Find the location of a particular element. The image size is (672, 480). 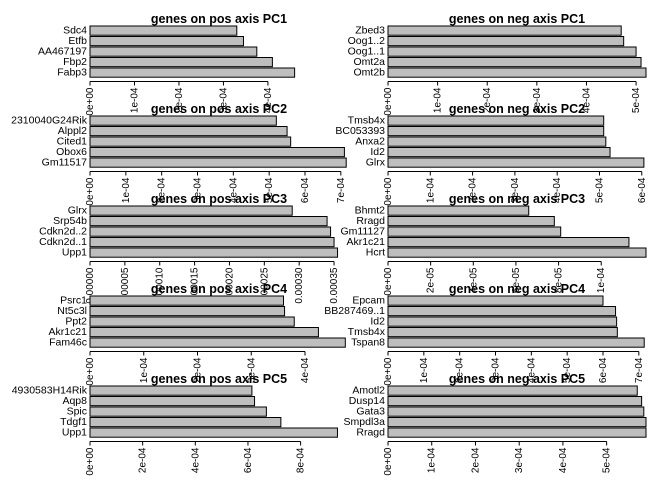

x-tick-label: 8e-04 is located at coordinates (301, 460).